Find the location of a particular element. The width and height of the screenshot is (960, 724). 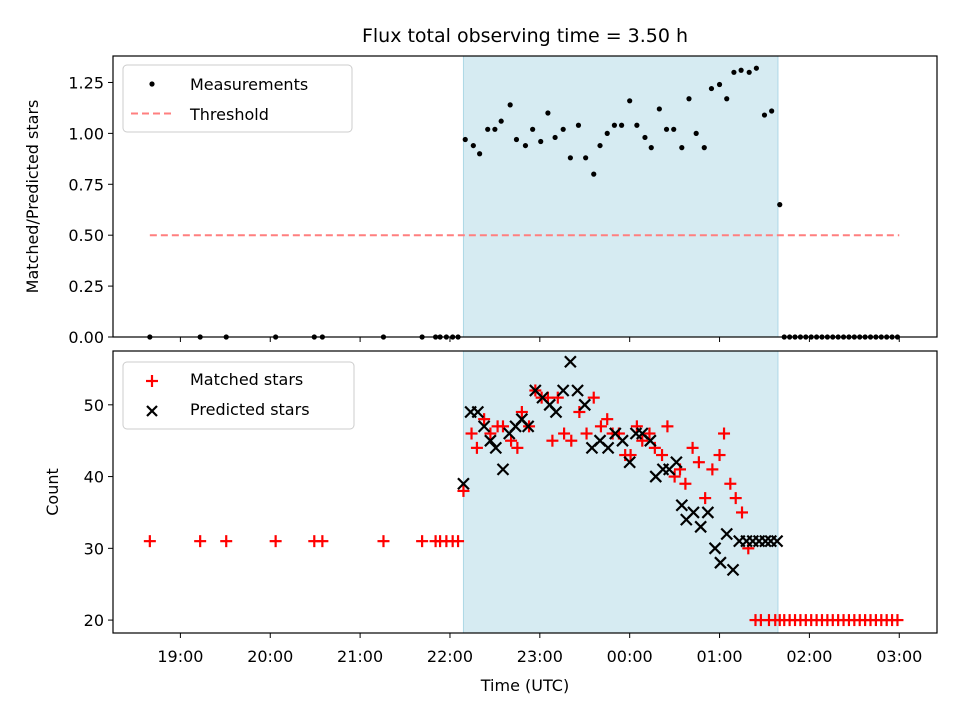

top-shaded-region is located at coordinates (620, 196).